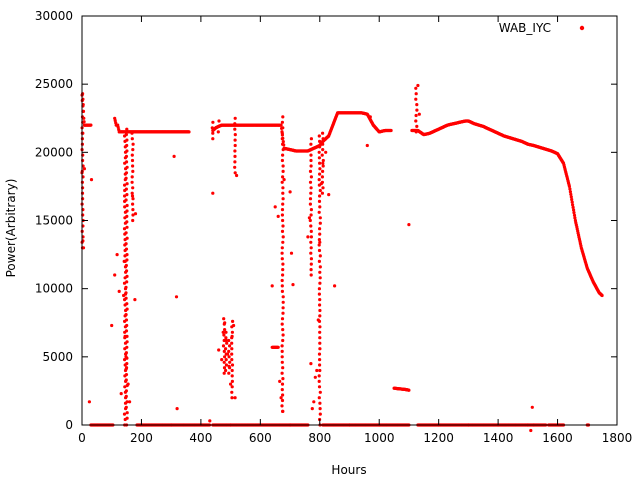  What do you see at coordinates (319, 438) in the screenshot?
I see `x-tick-label: 800` at bounding box center [319, 438].